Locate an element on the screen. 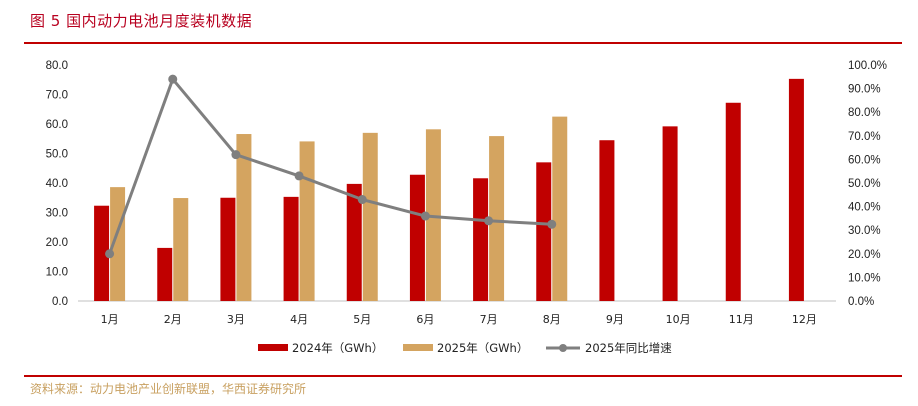  y-right-tick-label: 50.0% is located at coordinates (864, 184).